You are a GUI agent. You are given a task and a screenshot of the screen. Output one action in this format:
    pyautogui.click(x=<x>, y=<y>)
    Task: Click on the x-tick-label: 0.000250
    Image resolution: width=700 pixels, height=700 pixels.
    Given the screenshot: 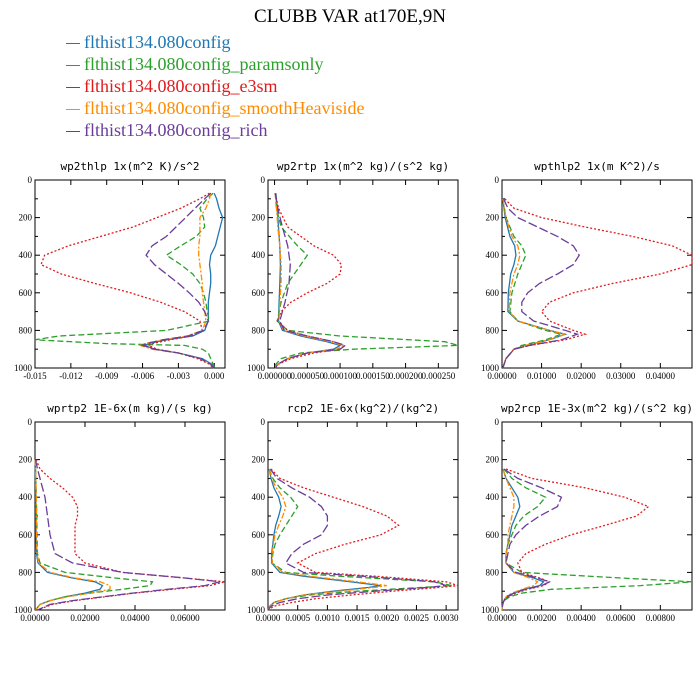 What is the action you would take?
    pyautogui.click(x=438, y=376)
    